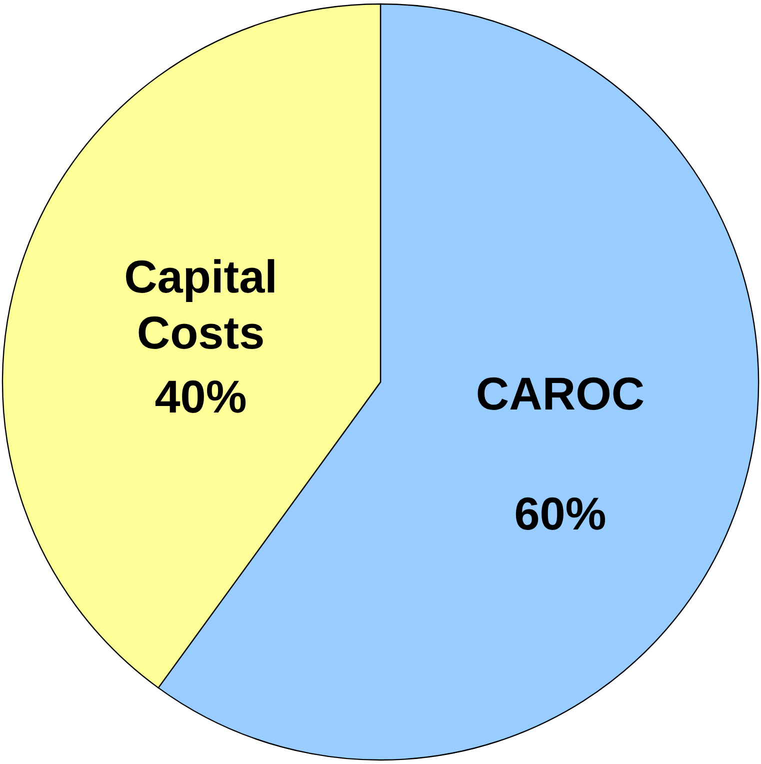 Image resolution: width=761 pixels, height=764 pixels. What do you see at coordinates (201, 304) in the screenshot?
I see `slice-label: Capital Costs` at bounding box center [201, 304].